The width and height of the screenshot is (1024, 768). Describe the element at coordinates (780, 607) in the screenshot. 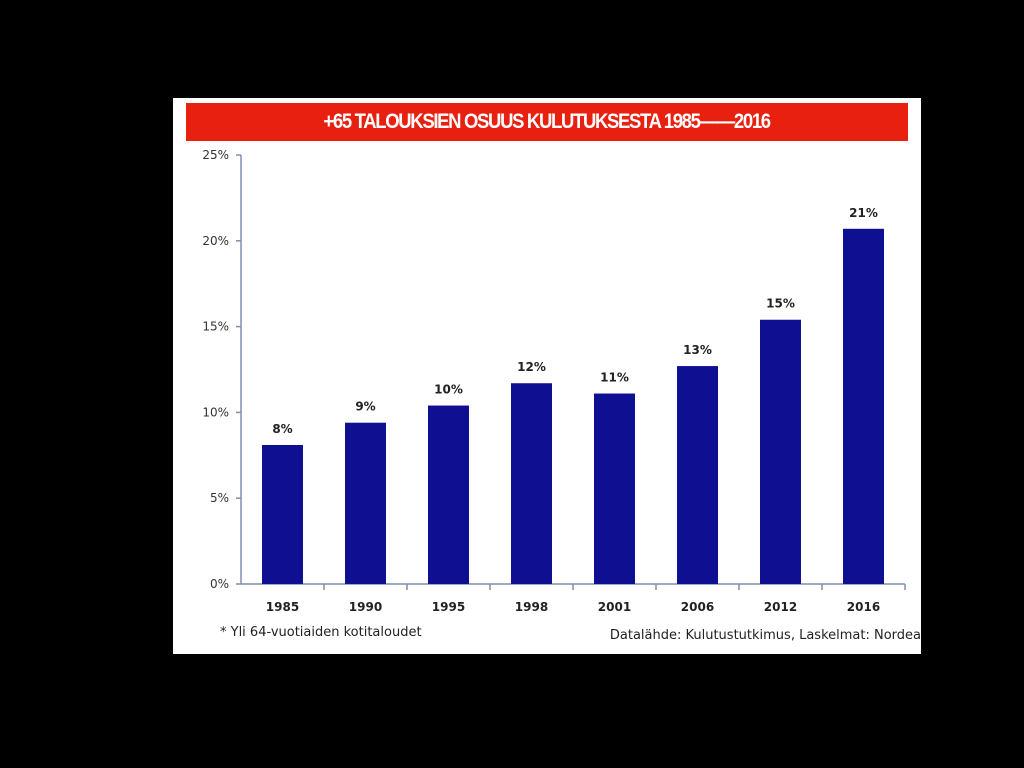

I see `x-tick-label: 2012` at that location.